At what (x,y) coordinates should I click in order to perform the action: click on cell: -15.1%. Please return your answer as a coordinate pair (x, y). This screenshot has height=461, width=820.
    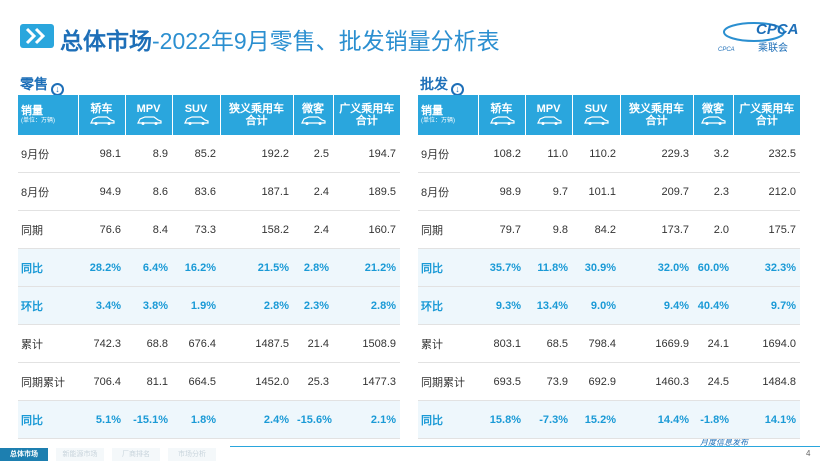
    Looking at the image, I should click on (148, 419).